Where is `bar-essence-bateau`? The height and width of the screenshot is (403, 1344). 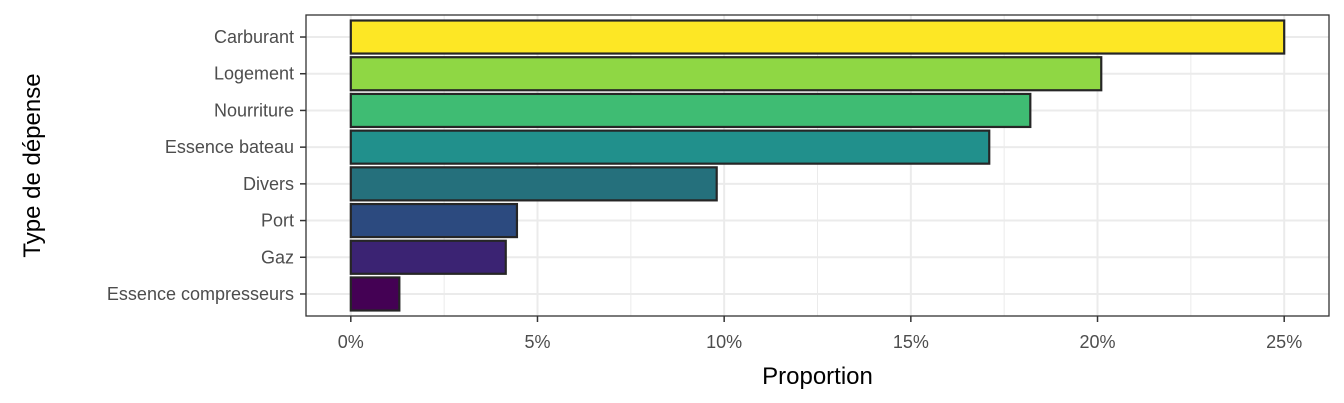
bar-essence-bateau is located at coordinates (670, 147).